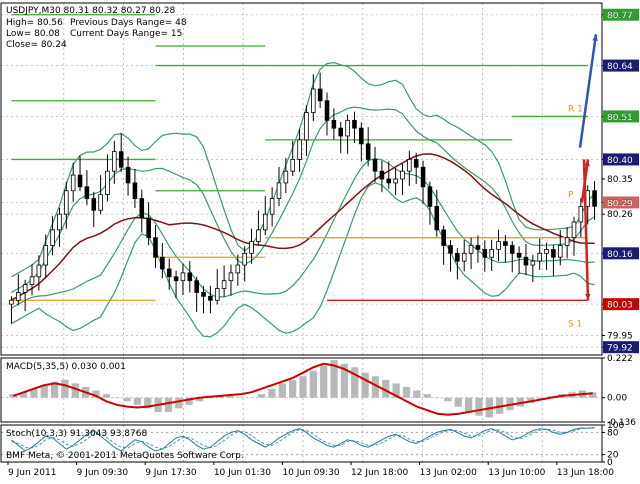 This screenshot has width=640, height=484. I want to click on y-tick-label: 80.77, so click(620, 16).